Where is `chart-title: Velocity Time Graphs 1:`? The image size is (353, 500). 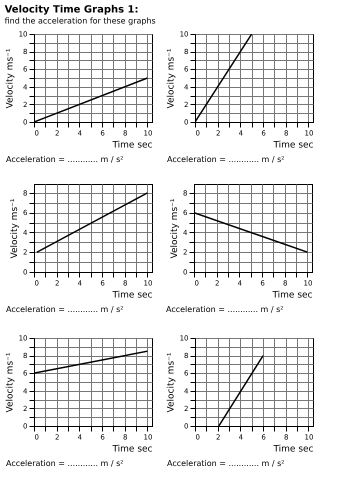 chart-title: Velocity Time Graphs 1: is located at coordinates (71, 10).